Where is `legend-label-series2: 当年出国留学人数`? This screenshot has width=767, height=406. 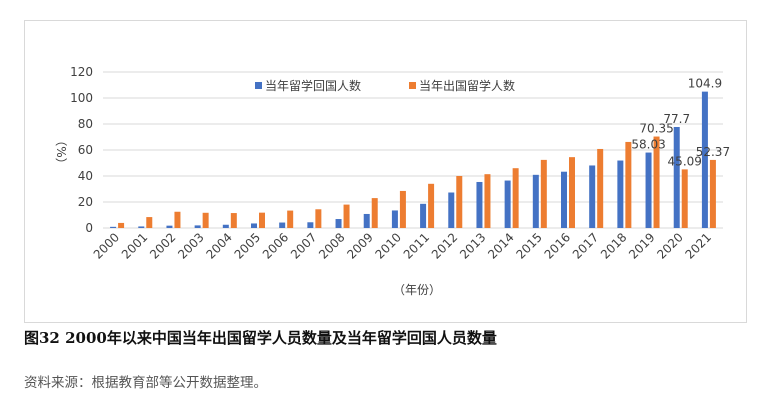
legend-label-series2: 当年出国留学人数 is located at coordinates (467, 85).